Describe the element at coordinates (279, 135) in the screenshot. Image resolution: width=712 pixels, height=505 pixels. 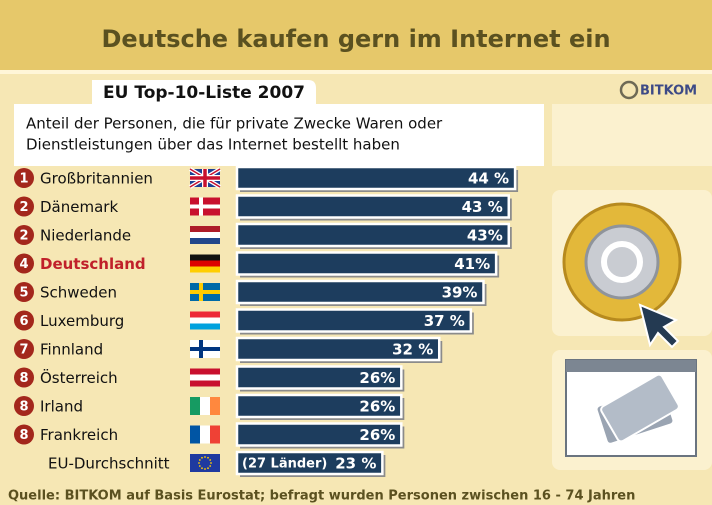
I see `description-box` at that location.